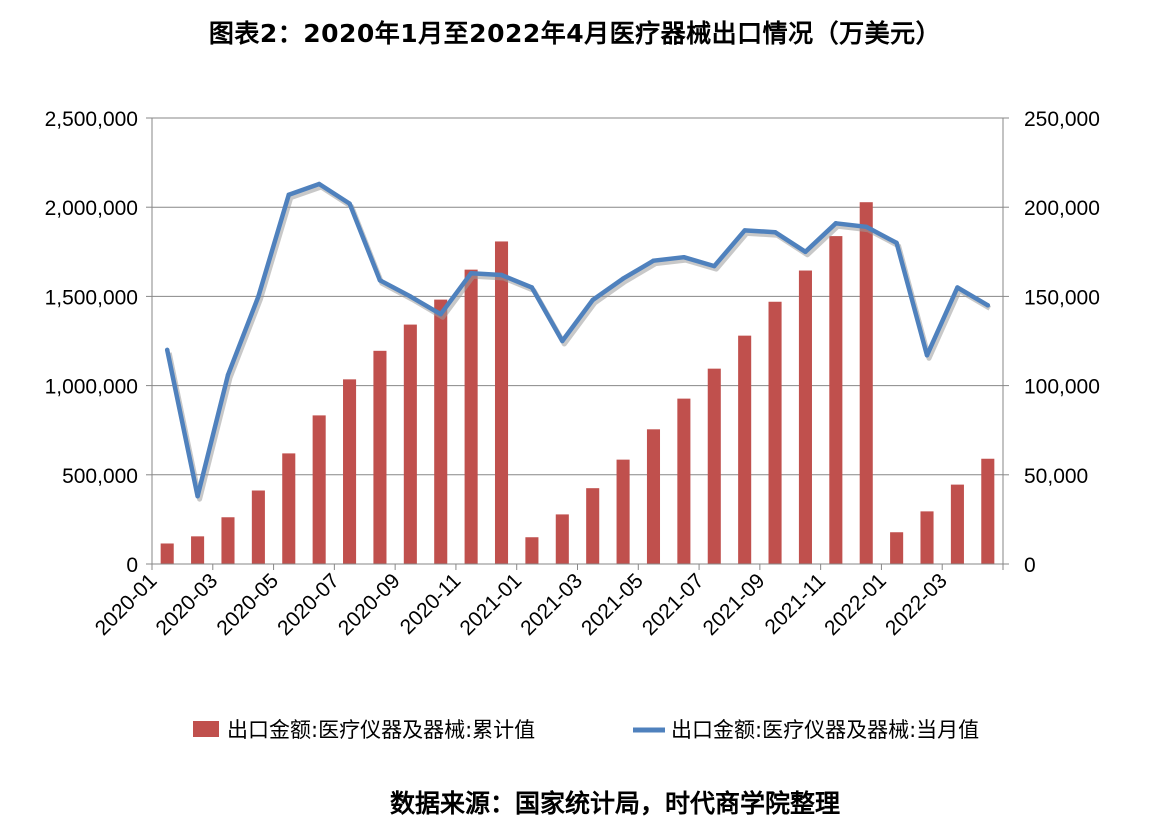 The image size is (1150, 833). Describe the element at coordinates (1062, 208) in the screenshot. I see `y-right-tick-label: 200,000` at that location.